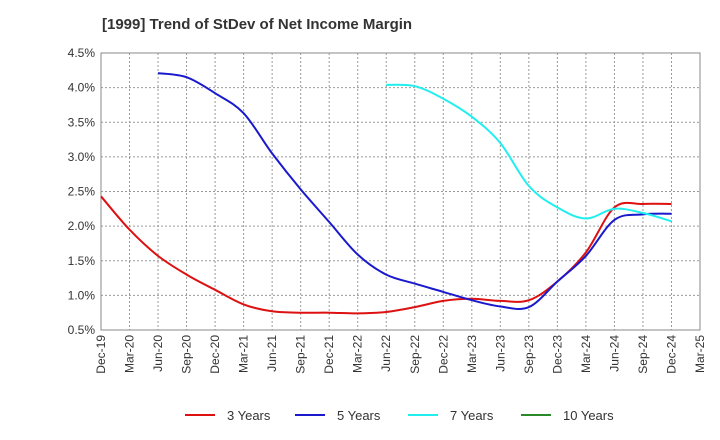  I want to click on y-axis-ticks: 0.5% 1.0% 1.5% 2.0% 2.5% 3.0% 3.5% 4.0% 4.5%, so click(82, 191).